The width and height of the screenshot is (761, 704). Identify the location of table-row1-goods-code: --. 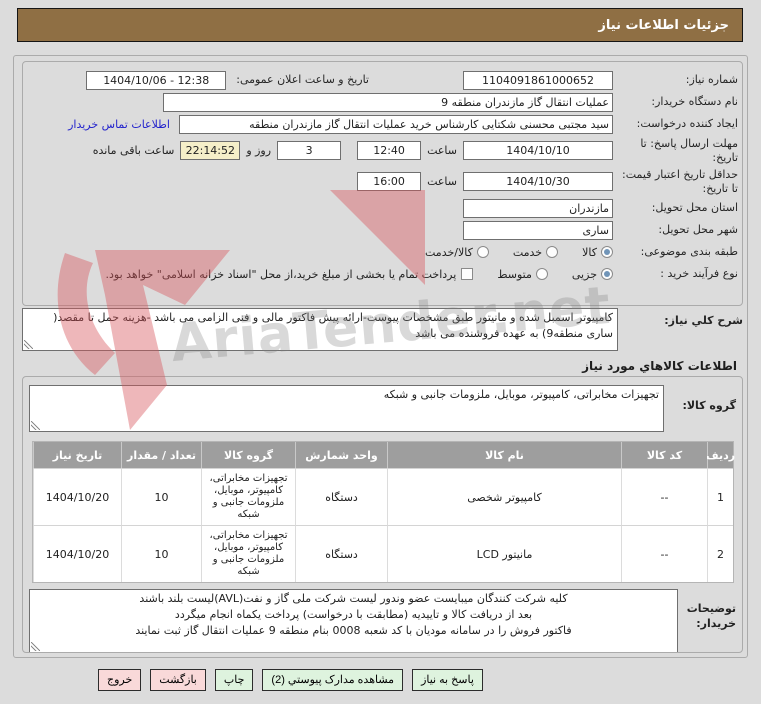
(664, 496).